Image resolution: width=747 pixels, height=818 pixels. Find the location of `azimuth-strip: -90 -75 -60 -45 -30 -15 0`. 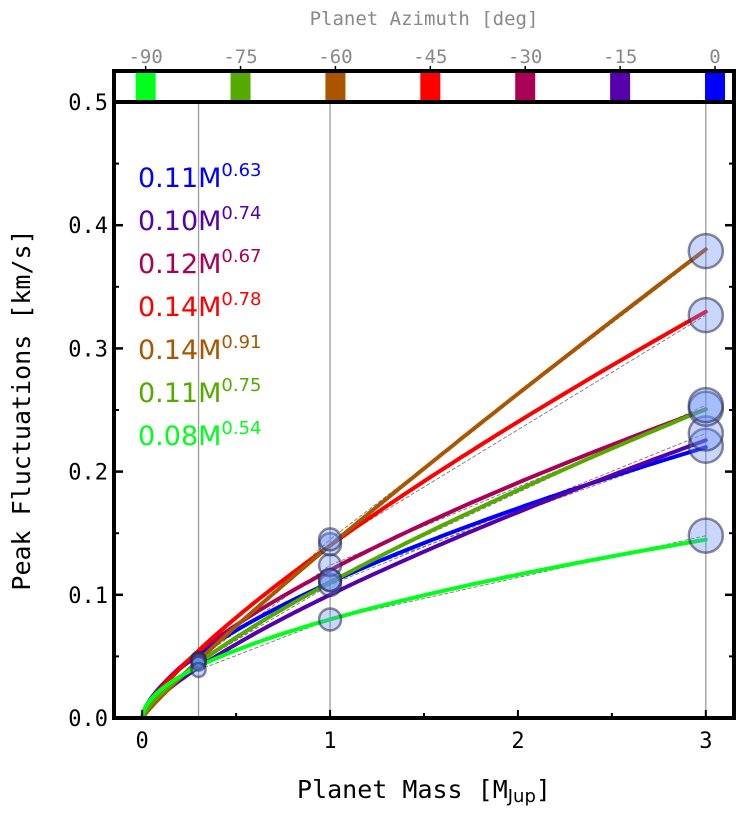

azimuth-strip: -90 -75 -60 -45 -30 -15 0 is located at coordinates (427, 74).